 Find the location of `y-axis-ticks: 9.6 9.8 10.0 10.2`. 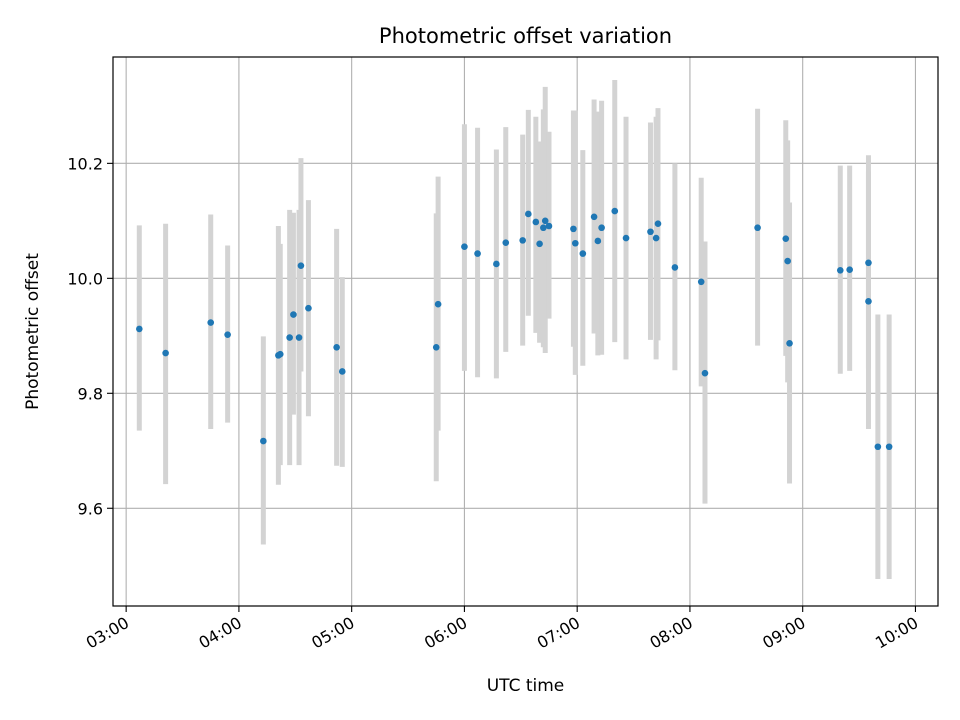

y-axis-ticks: 9.6 9.8 10.0 10.2 is located at coordinates (90, 336).